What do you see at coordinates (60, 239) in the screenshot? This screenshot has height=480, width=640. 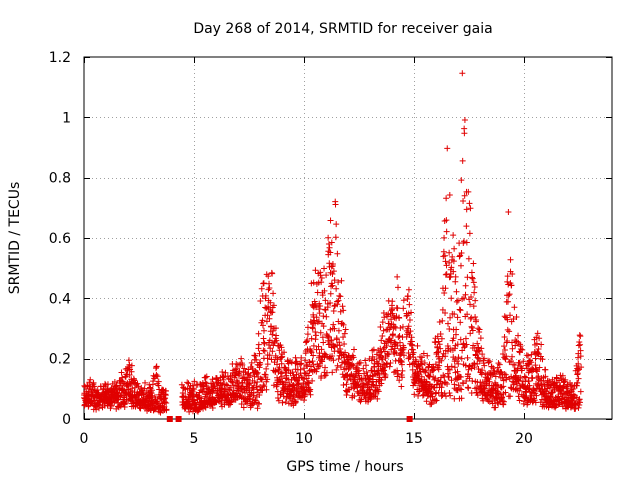 I see `y-tick-labels: 0 0.2 0.4 0.6 0.8 1 1.2` at bounding box center [60, 239].